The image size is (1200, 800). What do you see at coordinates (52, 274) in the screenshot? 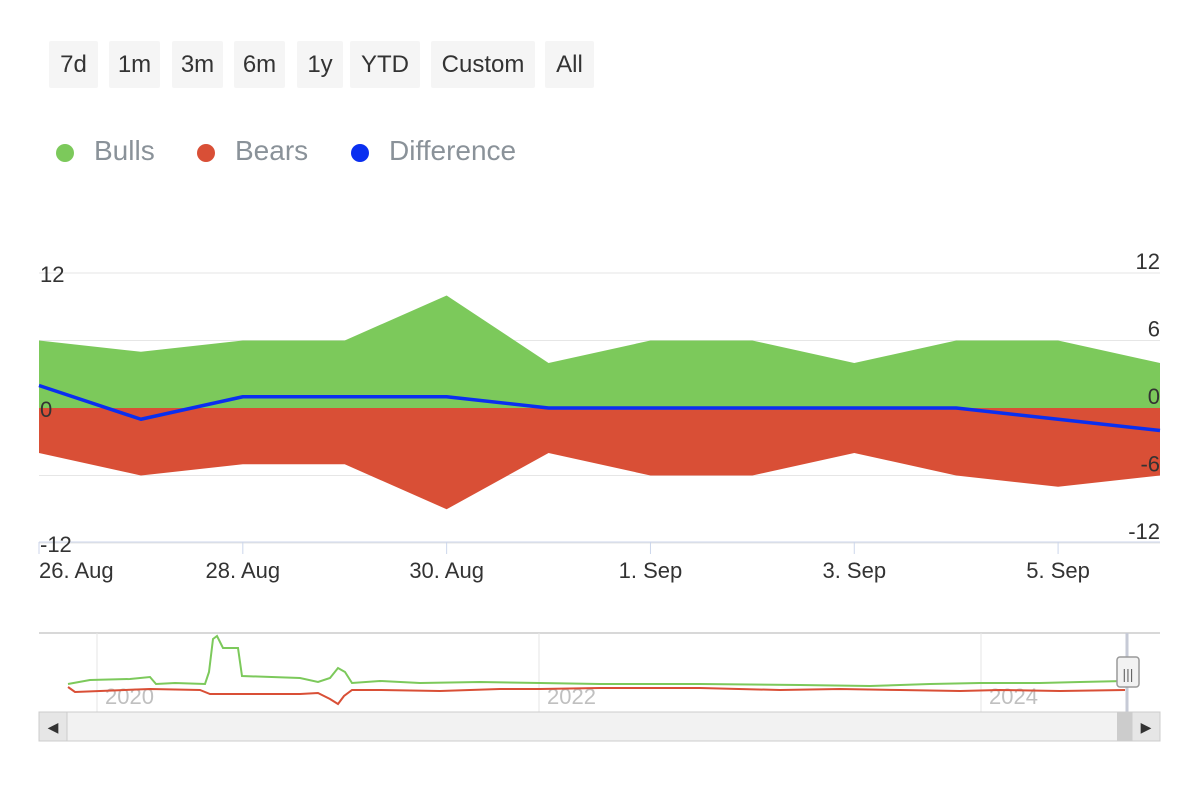
I see `y-left-tick-label: 12` at bounding box center [52, 274].